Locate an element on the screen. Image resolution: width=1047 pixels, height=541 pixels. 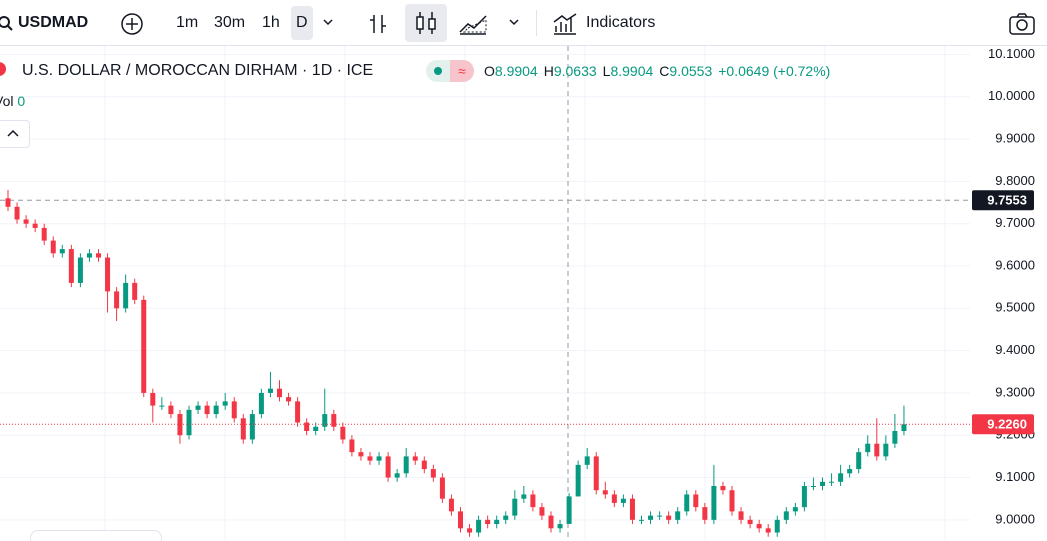
y-tick-label: 9.6000 is located at coordinates (1015, 264).